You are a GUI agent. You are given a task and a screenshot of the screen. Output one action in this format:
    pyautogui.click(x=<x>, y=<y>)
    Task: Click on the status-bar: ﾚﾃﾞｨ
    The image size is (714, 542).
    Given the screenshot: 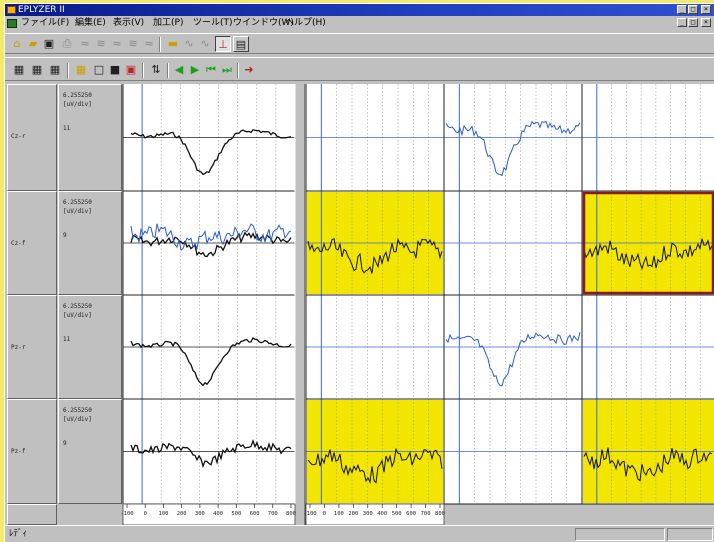 What is the action you would take?
    pyautogui.click(x=359, y=533)
    